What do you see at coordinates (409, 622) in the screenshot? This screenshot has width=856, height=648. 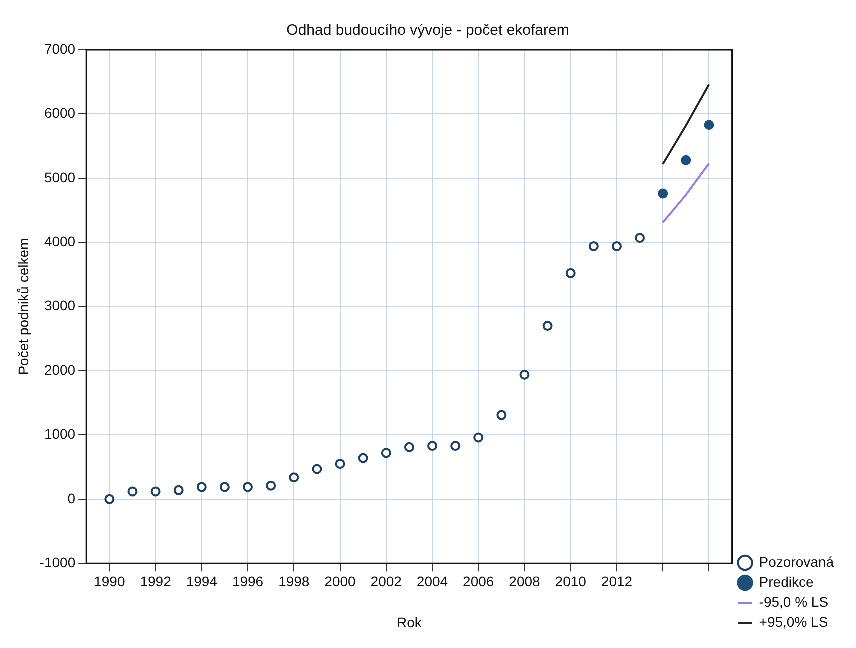 I see `x-axis-title: Rok` at bounding box center [409, 622].